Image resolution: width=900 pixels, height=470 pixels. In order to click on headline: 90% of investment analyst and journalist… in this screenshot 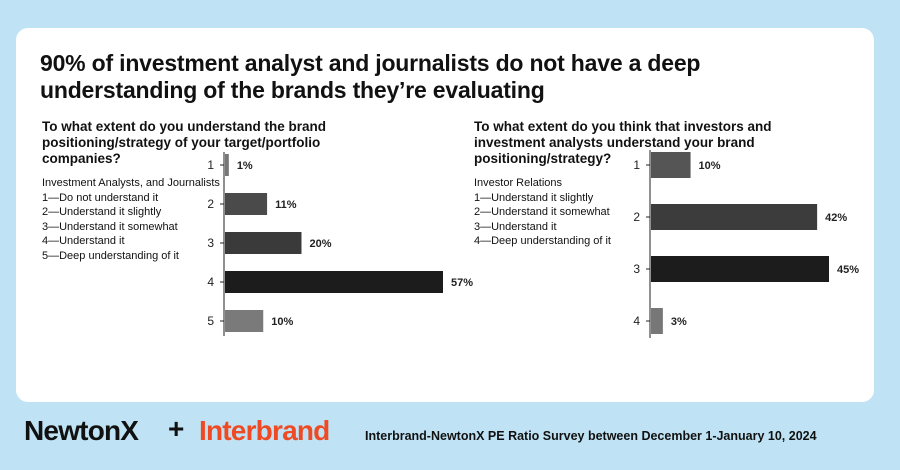, I will do `click(370, 76)`.